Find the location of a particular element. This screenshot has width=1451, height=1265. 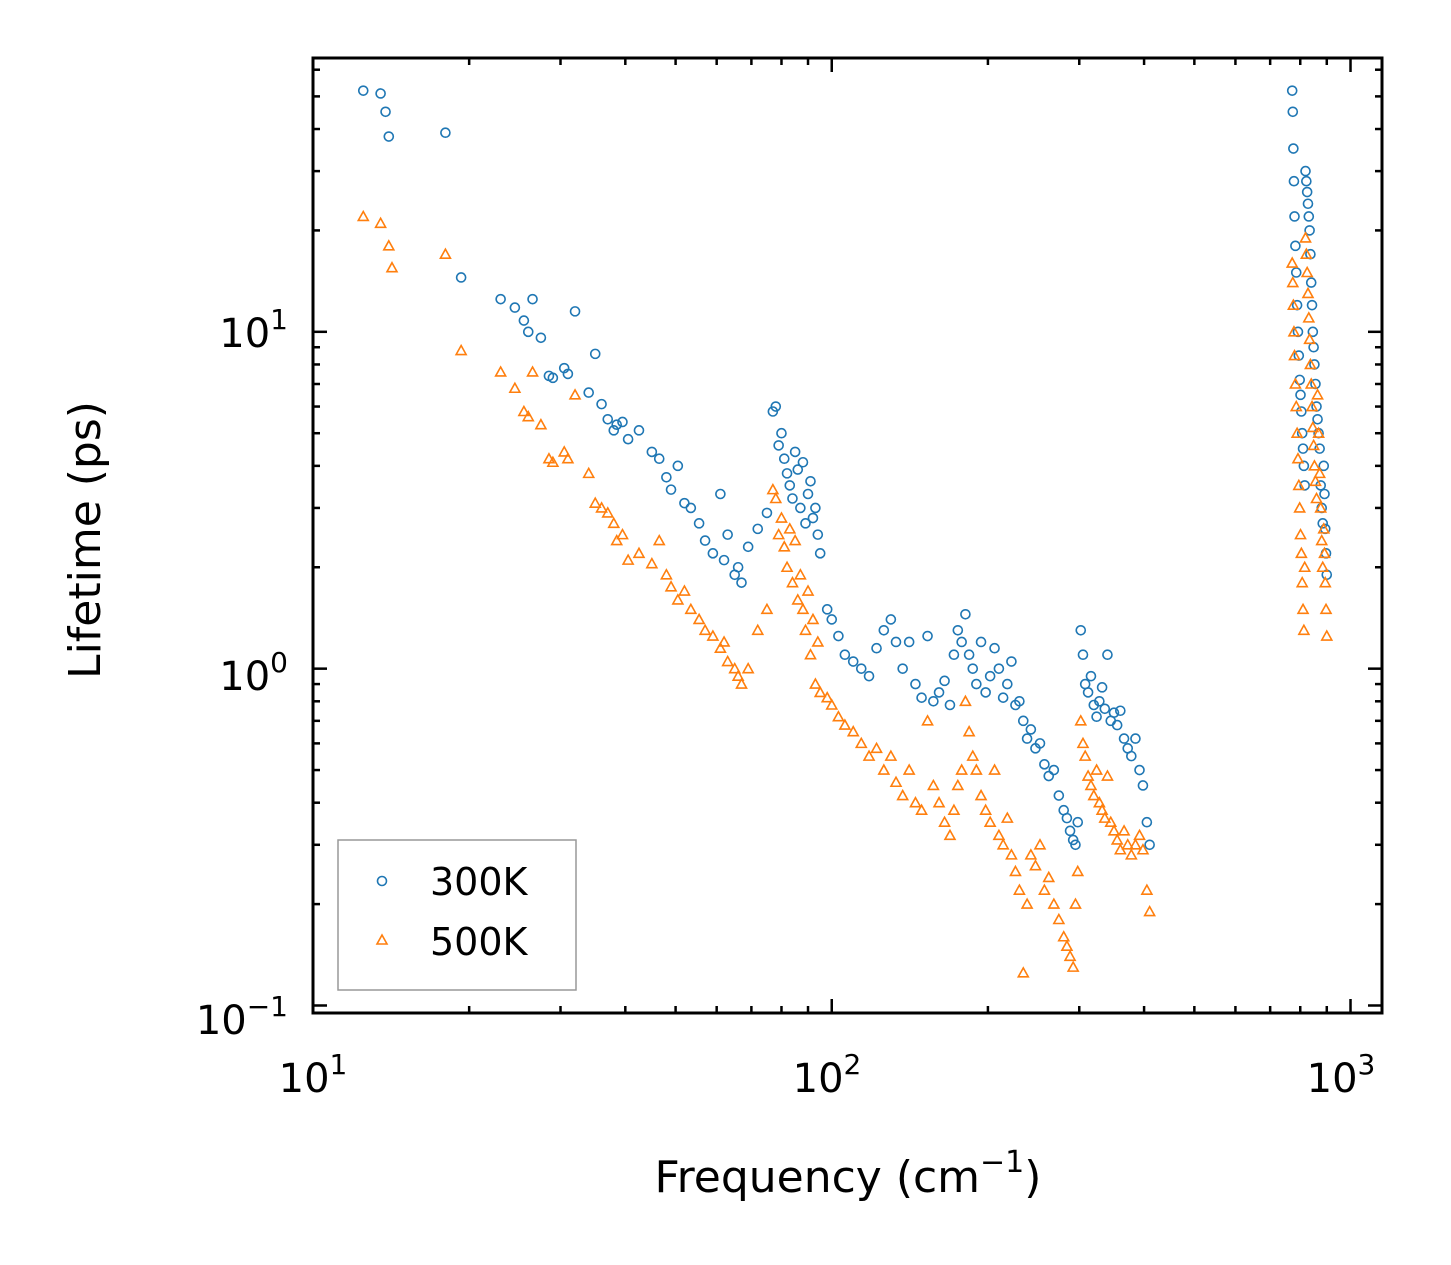

legend-marker-500k is located at coordinates (382, 939).